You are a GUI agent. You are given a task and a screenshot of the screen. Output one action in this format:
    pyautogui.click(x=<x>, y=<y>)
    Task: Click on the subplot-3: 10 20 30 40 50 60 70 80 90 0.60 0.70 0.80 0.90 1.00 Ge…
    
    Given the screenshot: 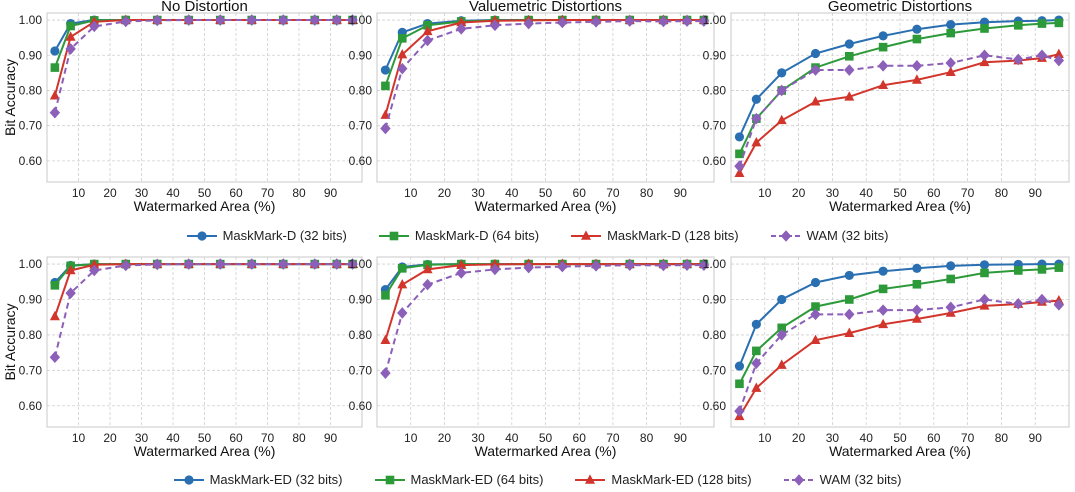 What is the action you would take?
    pyautogui.click(x=886, y=107)
    